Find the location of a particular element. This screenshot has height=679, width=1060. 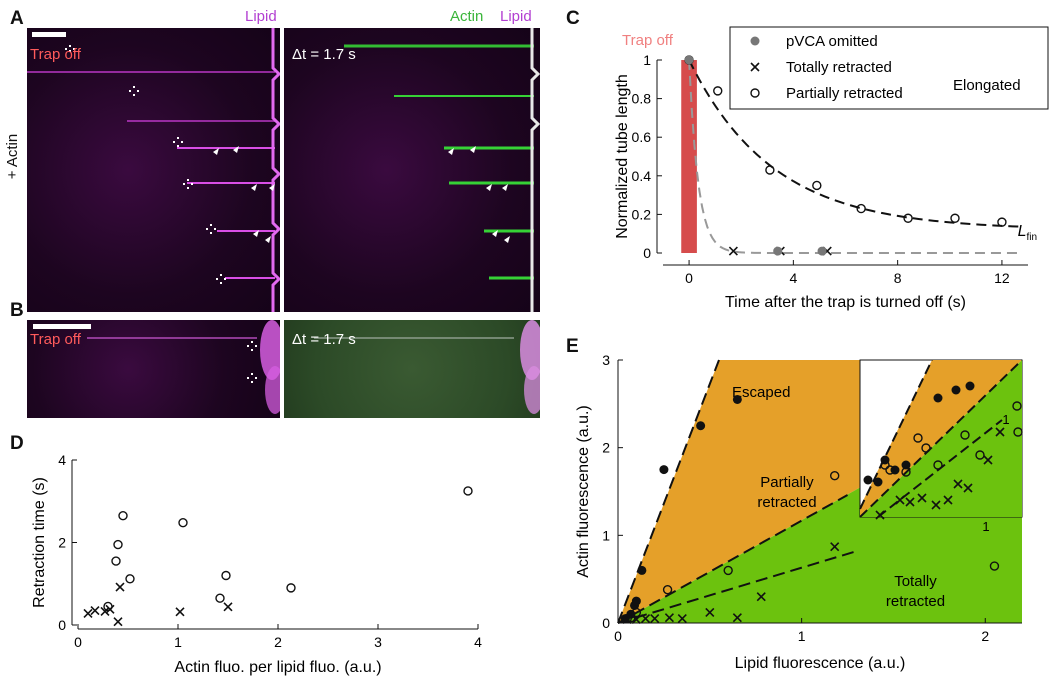

y-tick-label: 0.2 is located at coordinates (642, 214).